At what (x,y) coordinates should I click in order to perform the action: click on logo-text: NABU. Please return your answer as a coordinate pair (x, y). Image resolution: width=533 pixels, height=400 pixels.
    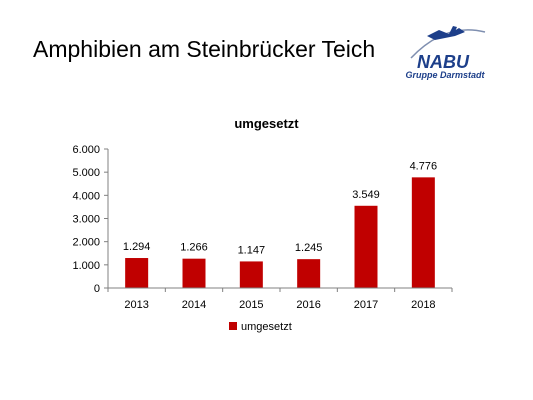
    Looking at the image, I should click on (443, 62).